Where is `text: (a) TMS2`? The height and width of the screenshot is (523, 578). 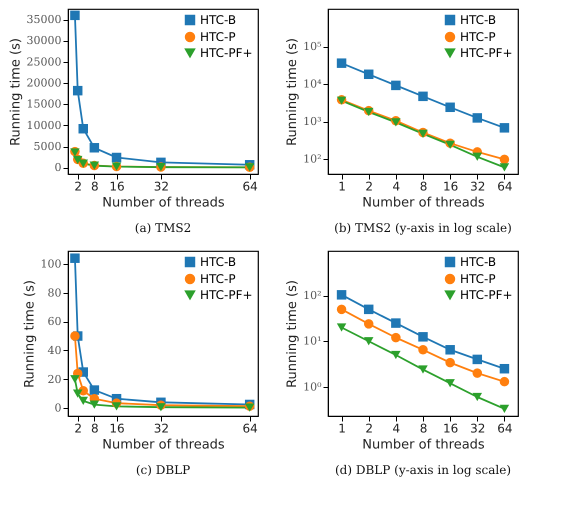 text: (a) TMS2 is located at coordinates (163, 228).